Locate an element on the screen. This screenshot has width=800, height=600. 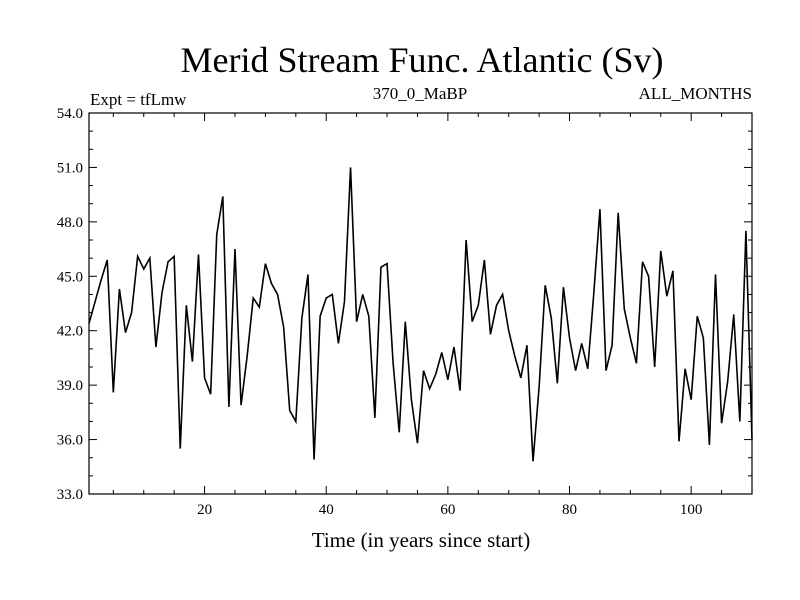
x-axis-title: Time (in years since start) is located at coordinates (421, 540).